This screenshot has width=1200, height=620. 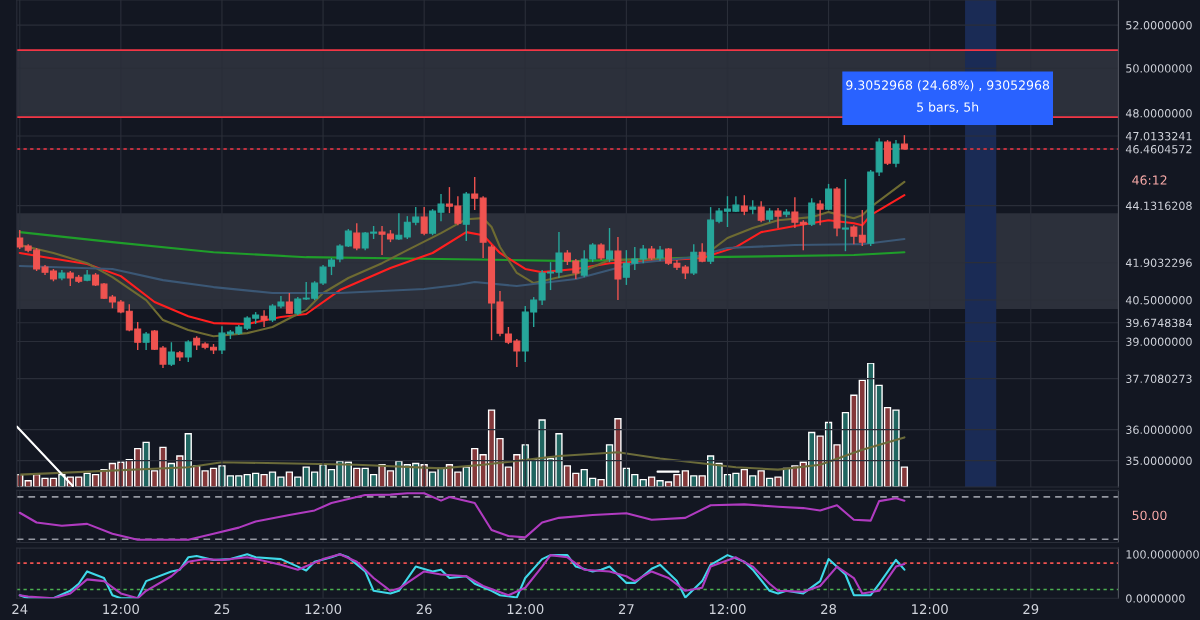 What do you see at coordinates (1155, 598) in the screenshot?
I see `y-tick-label: 0.0000000` at bounding box center [1155, 598].